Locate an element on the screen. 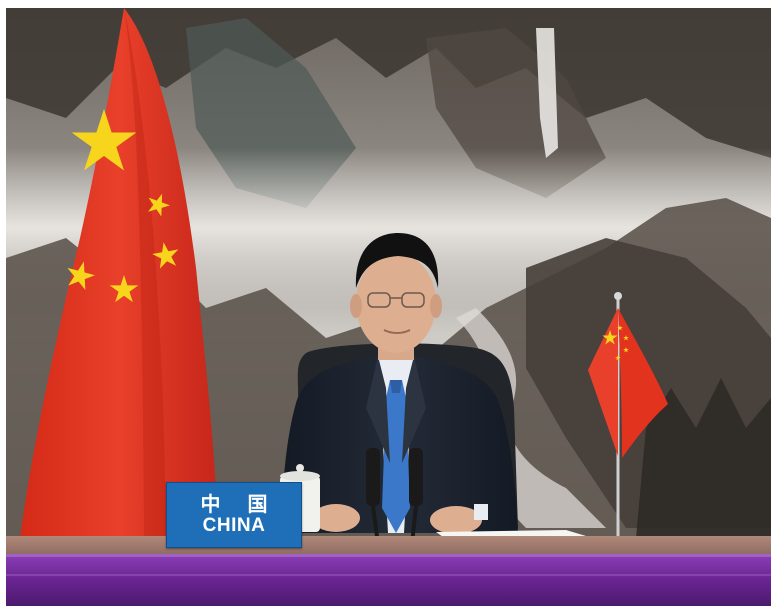 This screenshot has height=611, width=777. desk-china-flag is located at coordinates (628, 422).